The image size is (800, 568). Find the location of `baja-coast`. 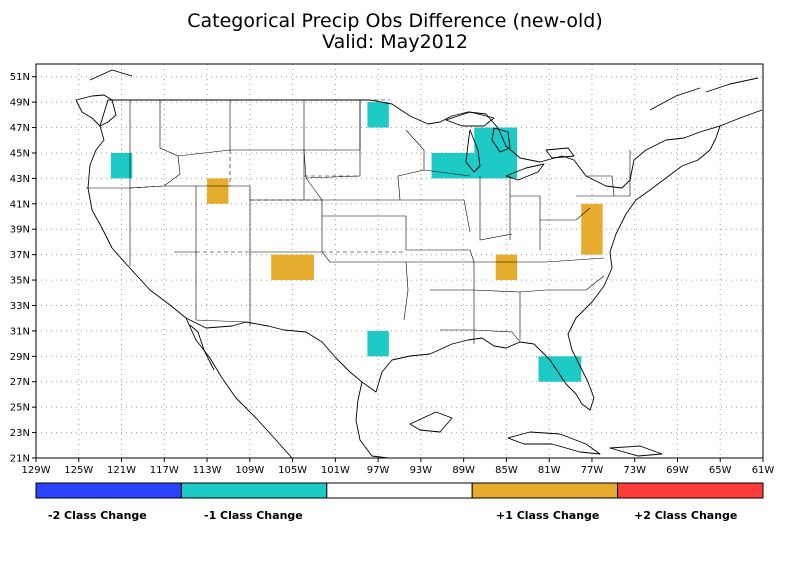

baja-coast is located at coordinates (202, 347).